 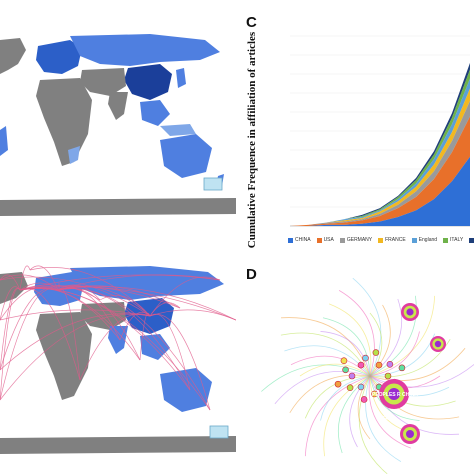 I want to click on legend-item-usa: USA, so click(x=325, y=240).